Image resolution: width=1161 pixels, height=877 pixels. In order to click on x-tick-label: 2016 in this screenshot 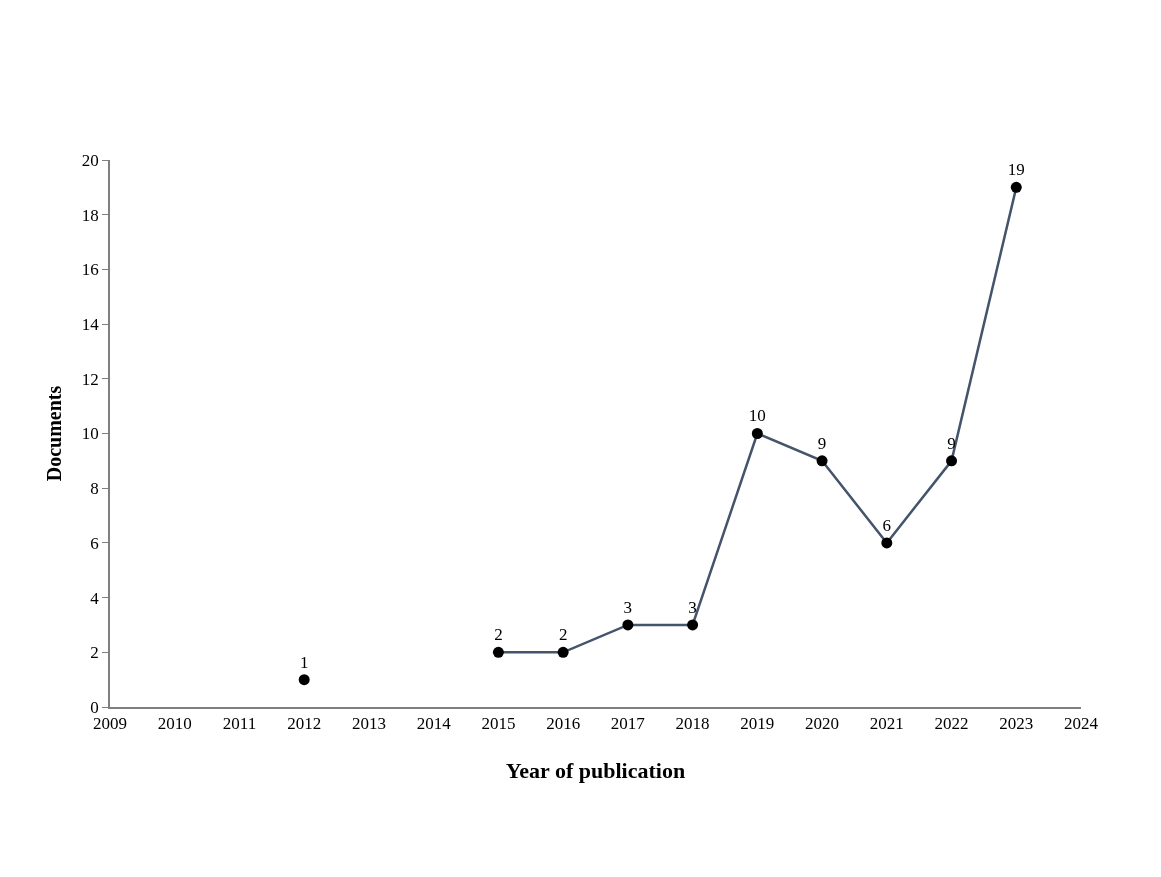, I will do `click(563, 724)`.